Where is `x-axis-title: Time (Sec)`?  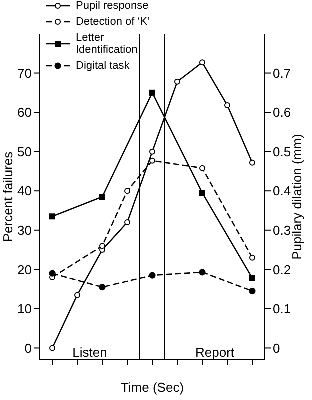 x-axis-title: Time (Sec) is located at coordinates (152, 387).